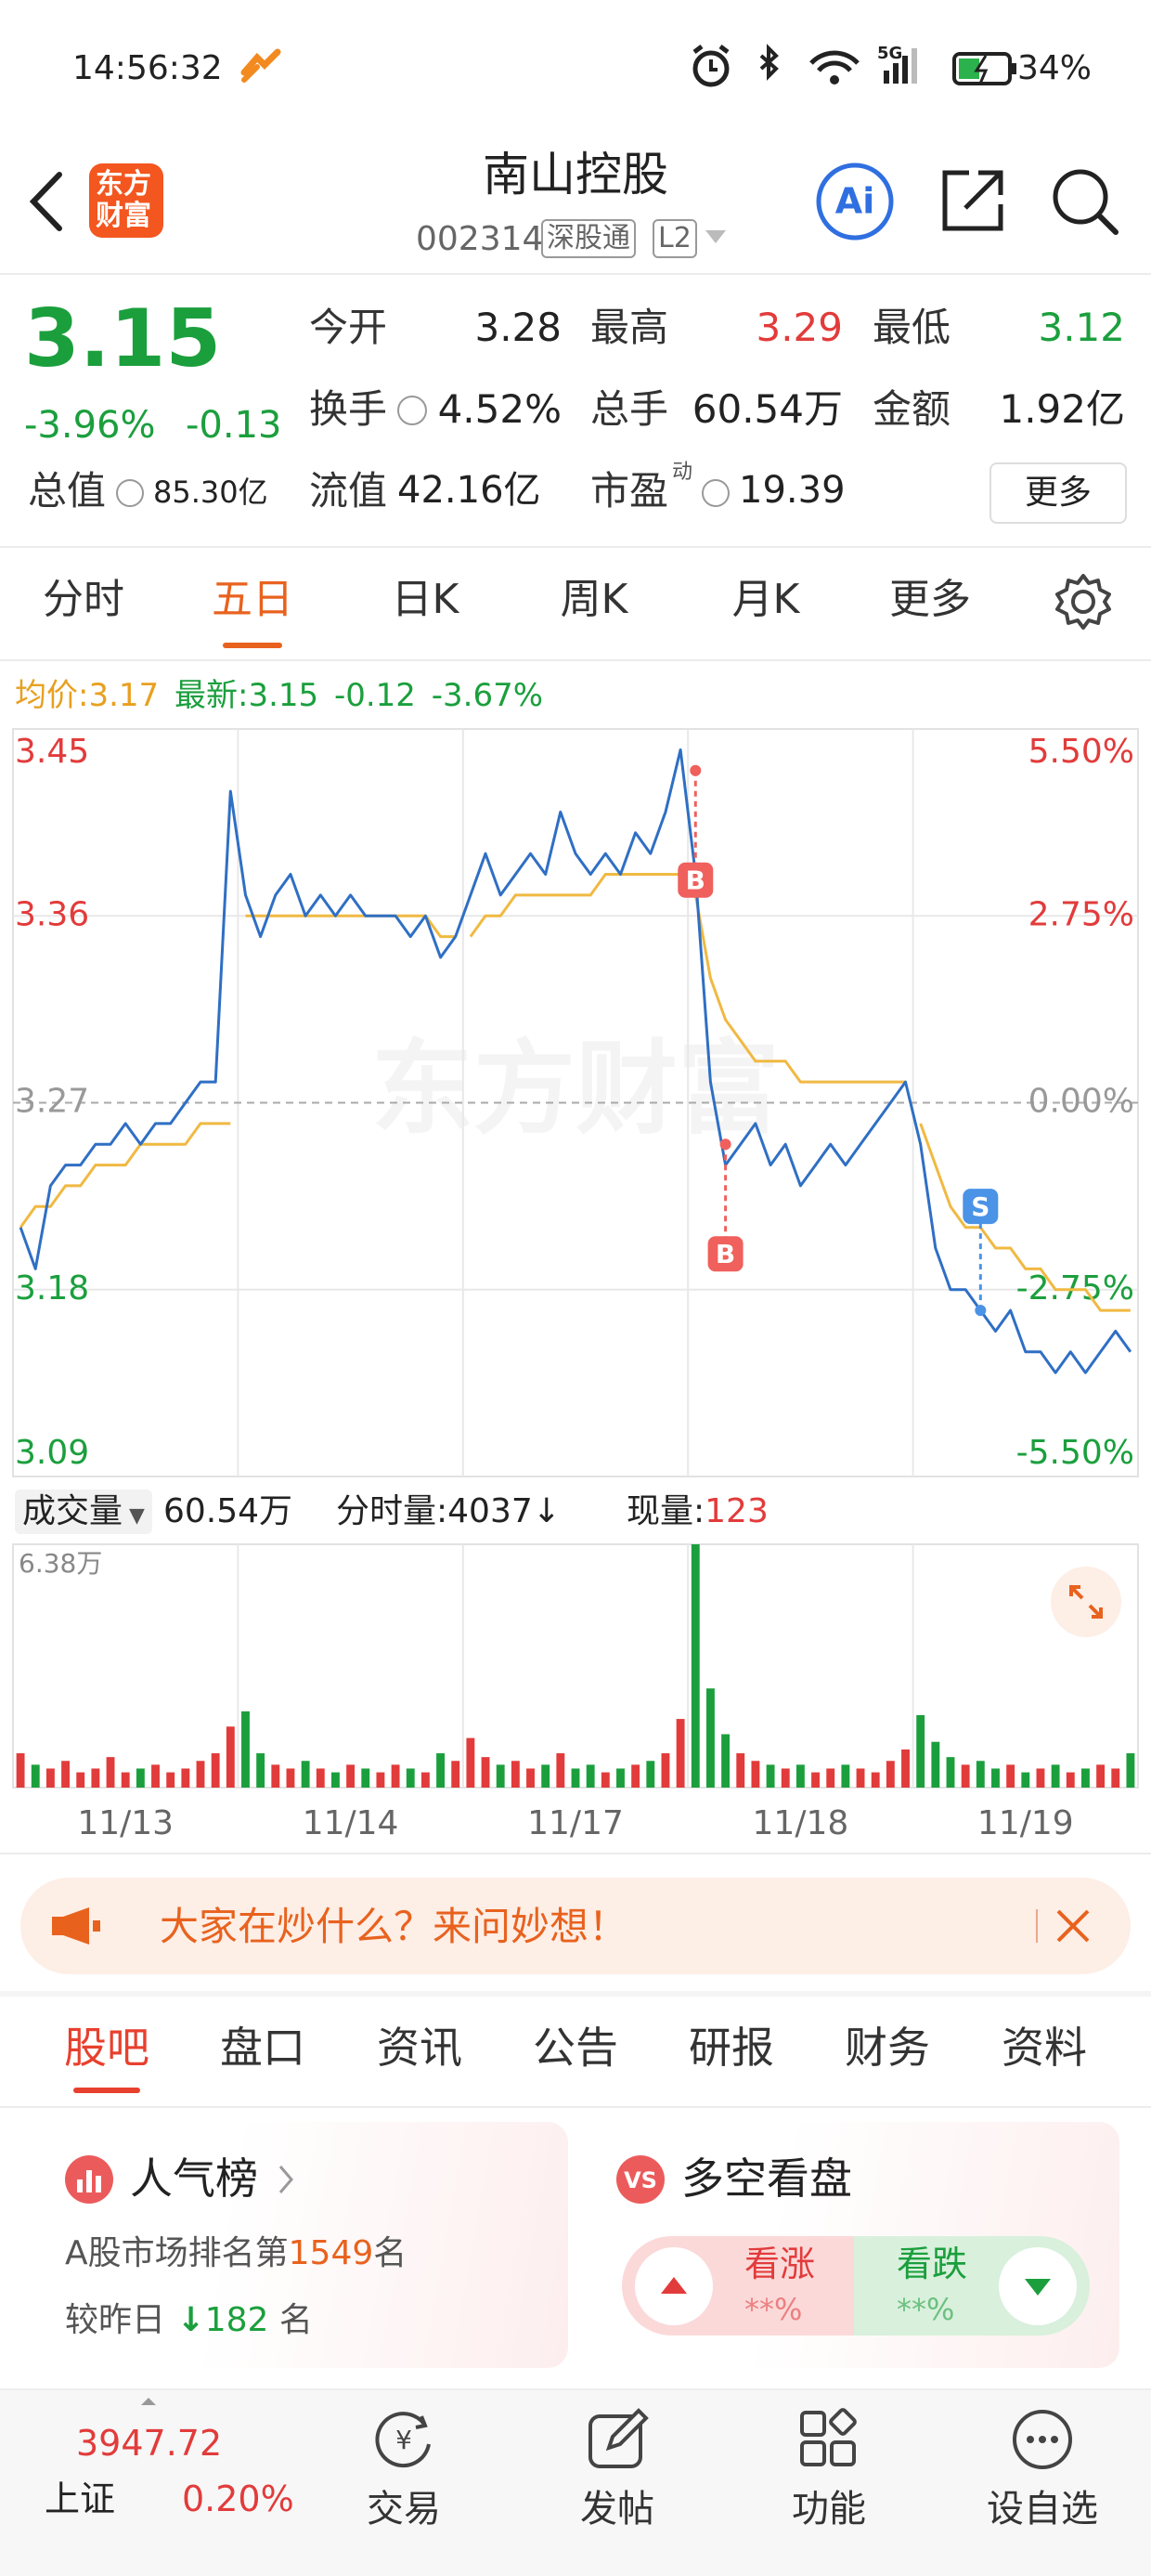 This screenshot has height=2576, width=1151. I want to click on content-tab: 股吧, so click(106, 2048).